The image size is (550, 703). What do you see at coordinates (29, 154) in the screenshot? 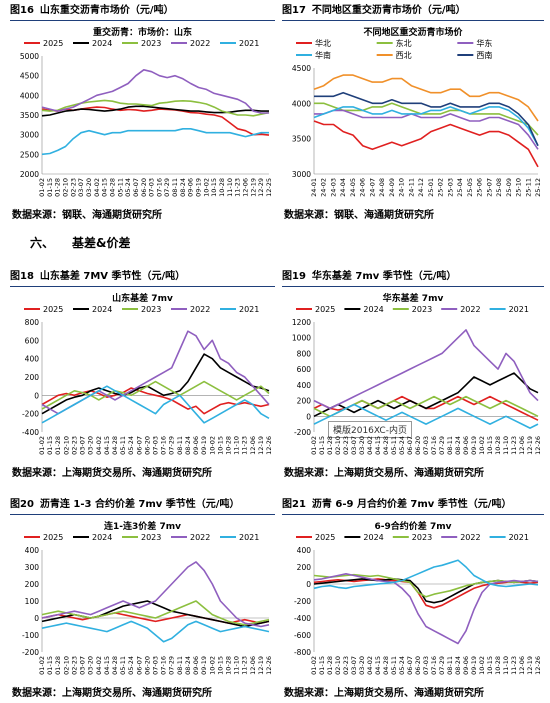
I see `y-tick-label: 2500` at bounding box center [29, 154].